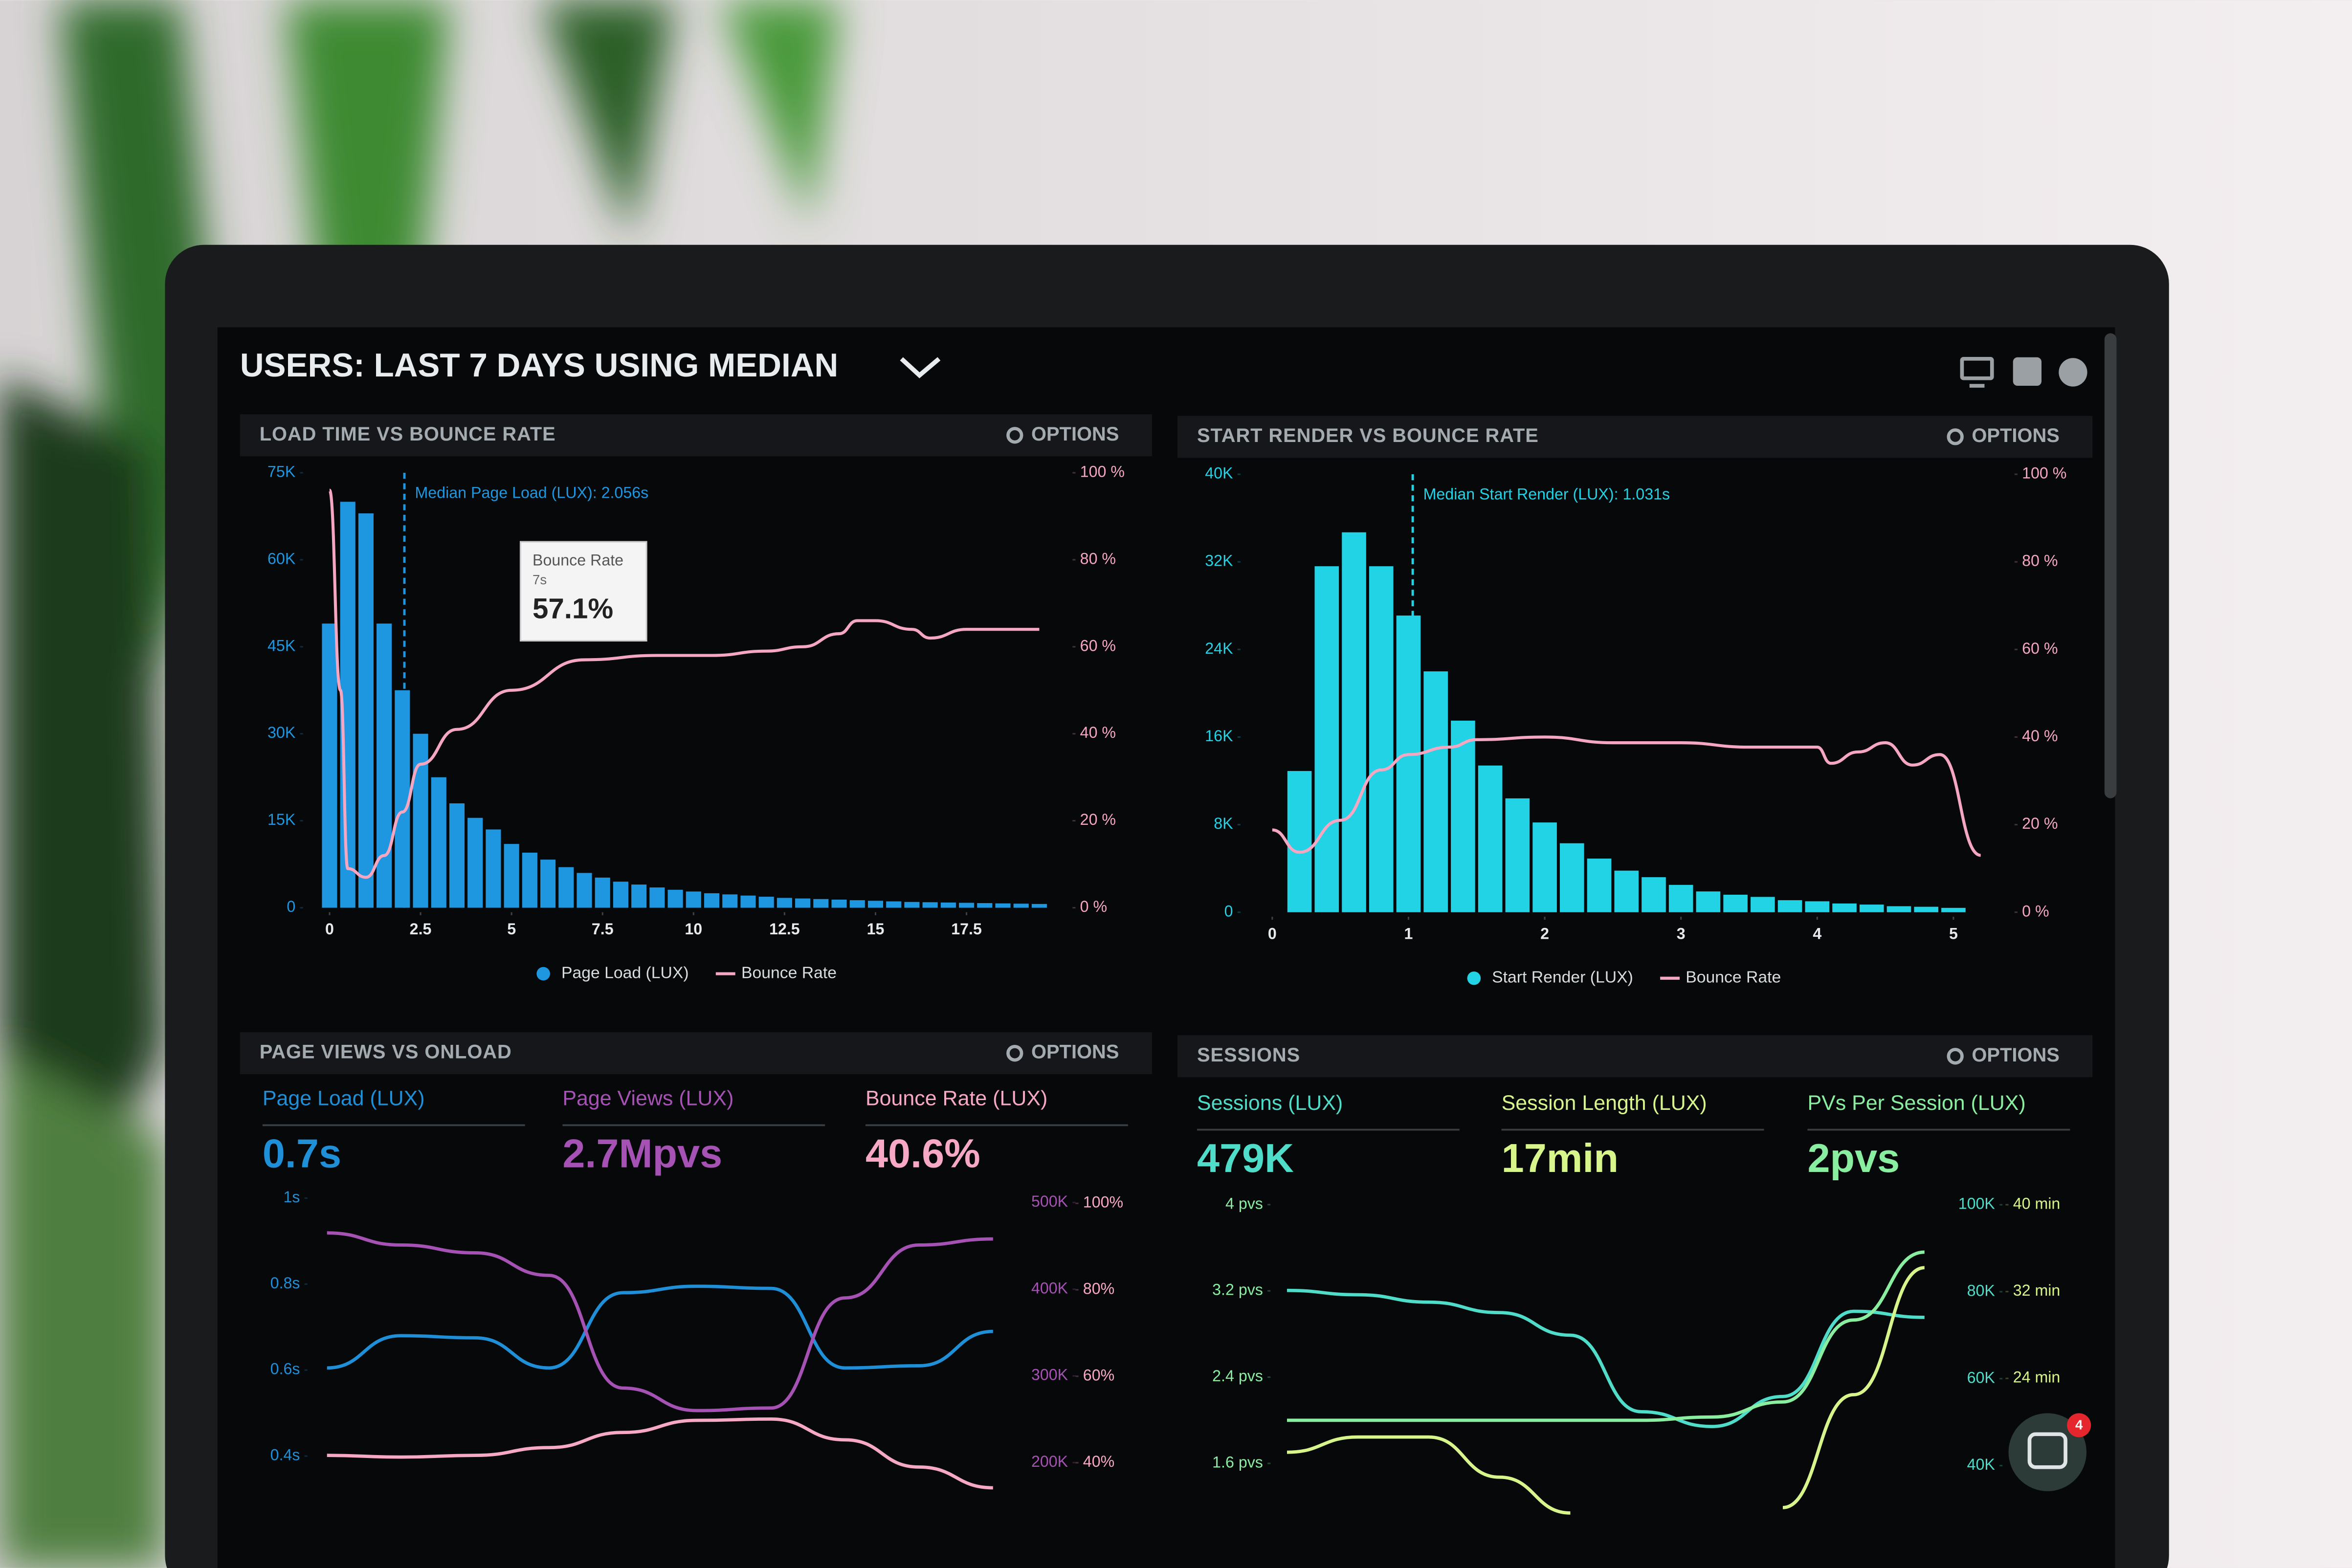 The width and height of the screenshot is (2352, 1568). I want to click on y2-tick-label: 20 %, so click(2040, 823).